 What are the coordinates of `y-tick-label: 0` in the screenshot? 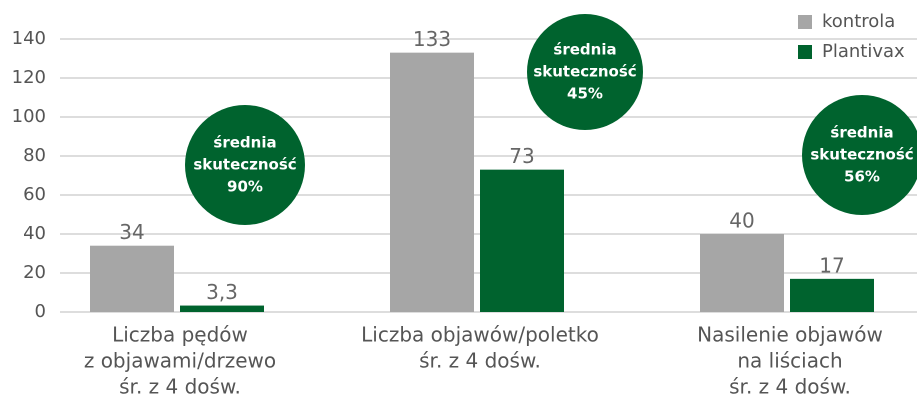 It's located at (40, 311).